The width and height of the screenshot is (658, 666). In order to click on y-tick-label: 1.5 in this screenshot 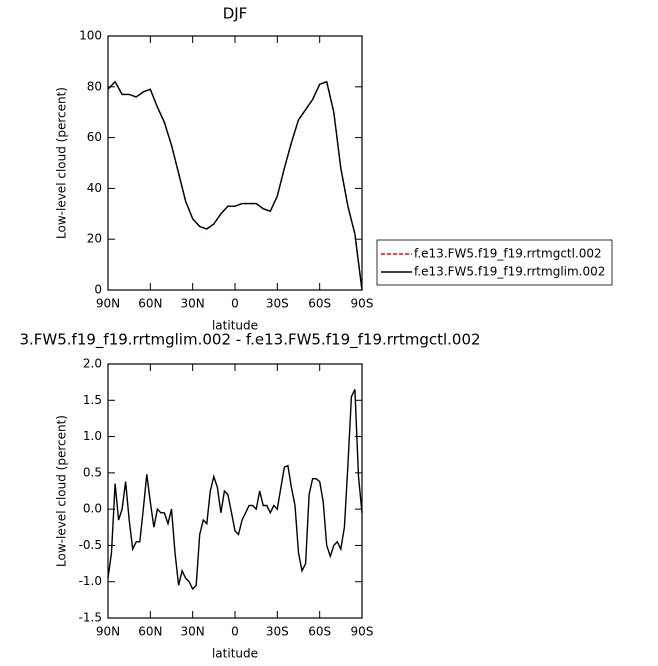, I will do `click(92, 400)`.